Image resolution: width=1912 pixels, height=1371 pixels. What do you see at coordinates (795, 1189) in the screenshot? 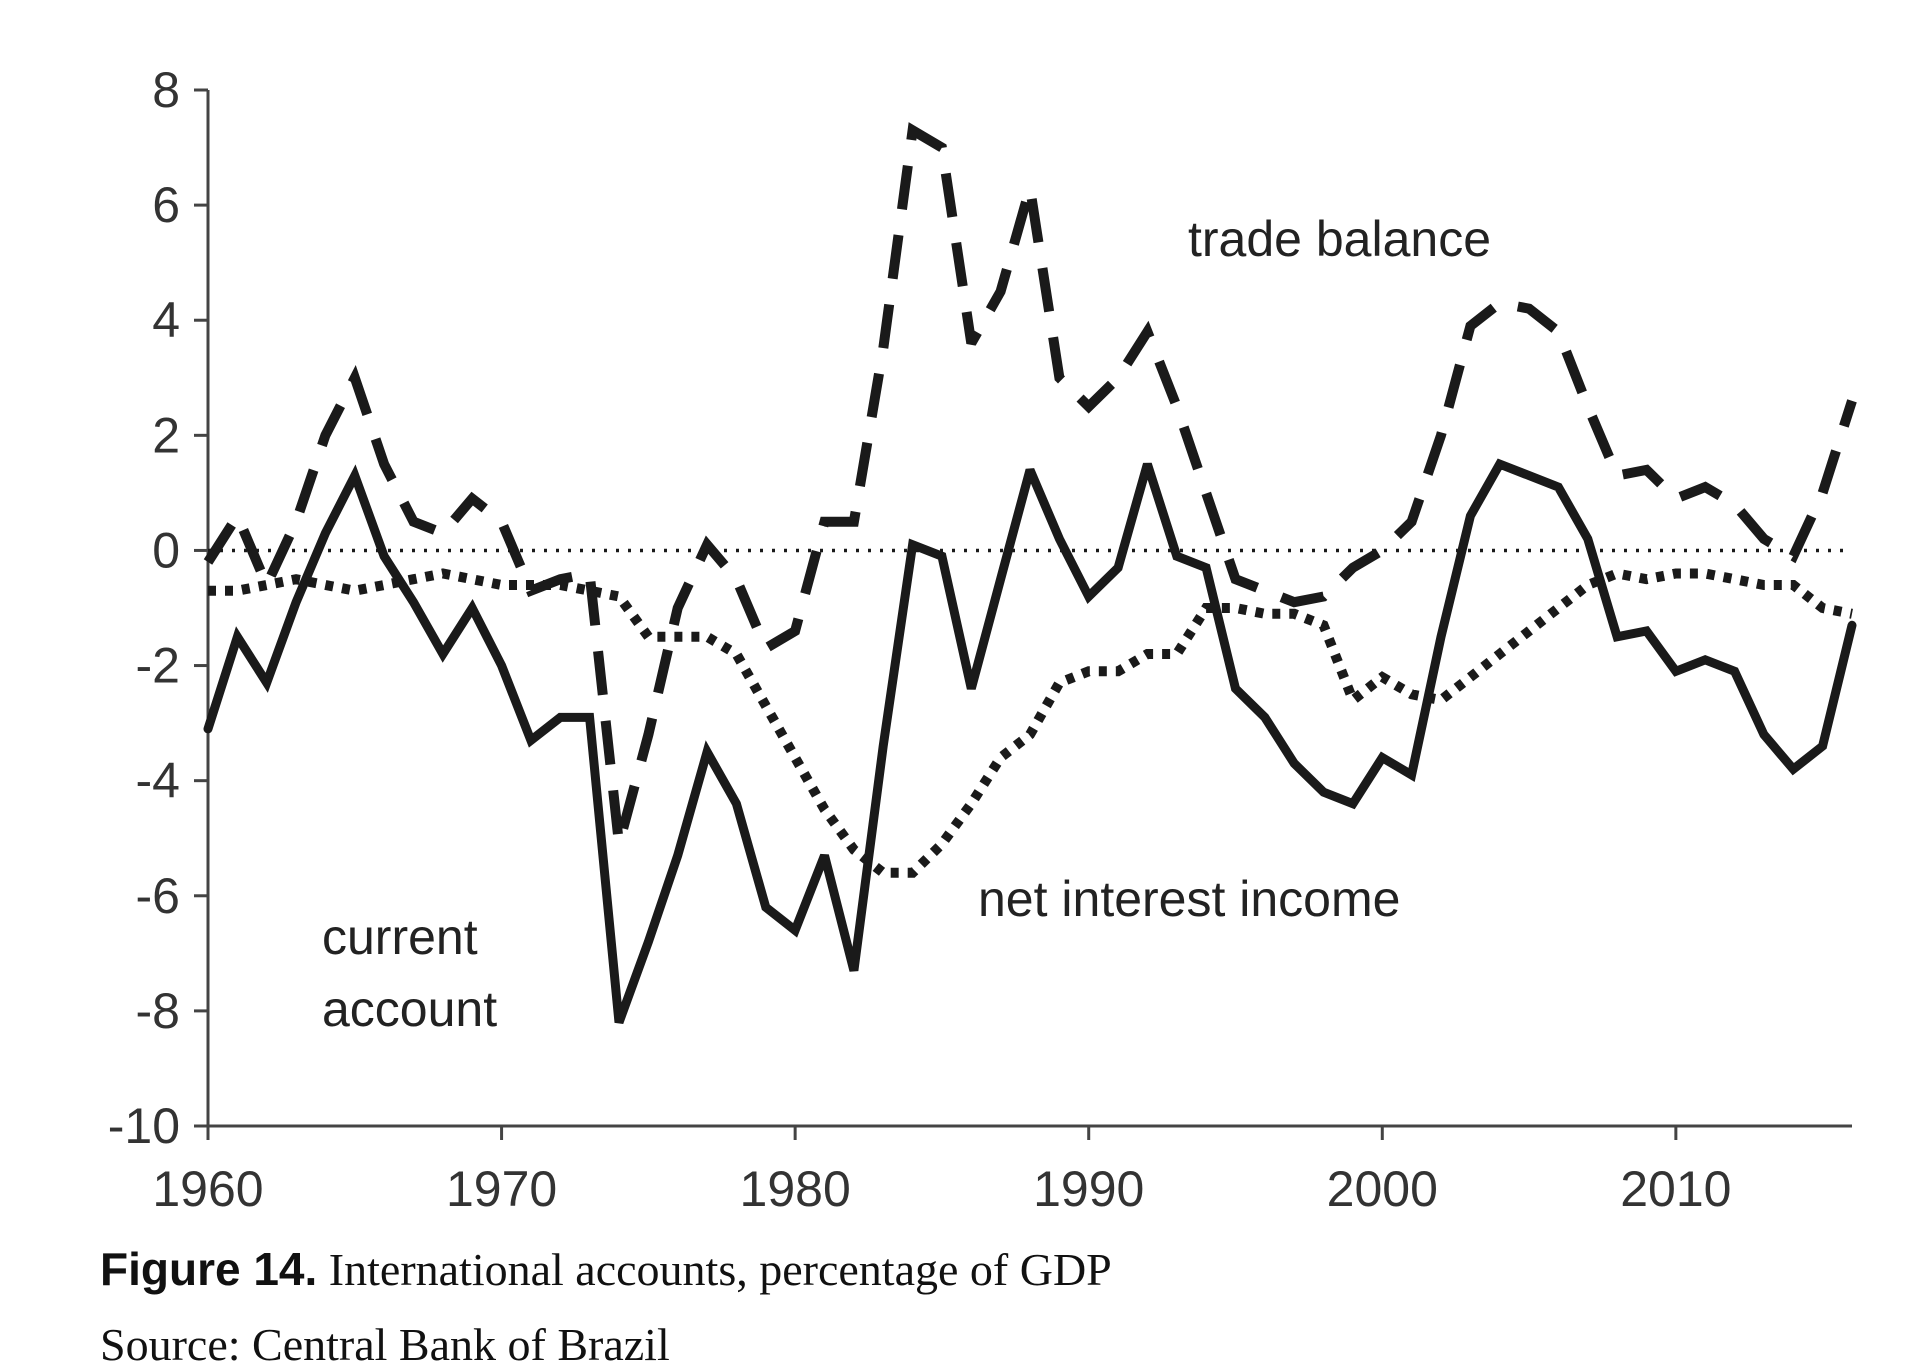
I see `x-tick-label: 1980` at bounding box center [795, 1189].